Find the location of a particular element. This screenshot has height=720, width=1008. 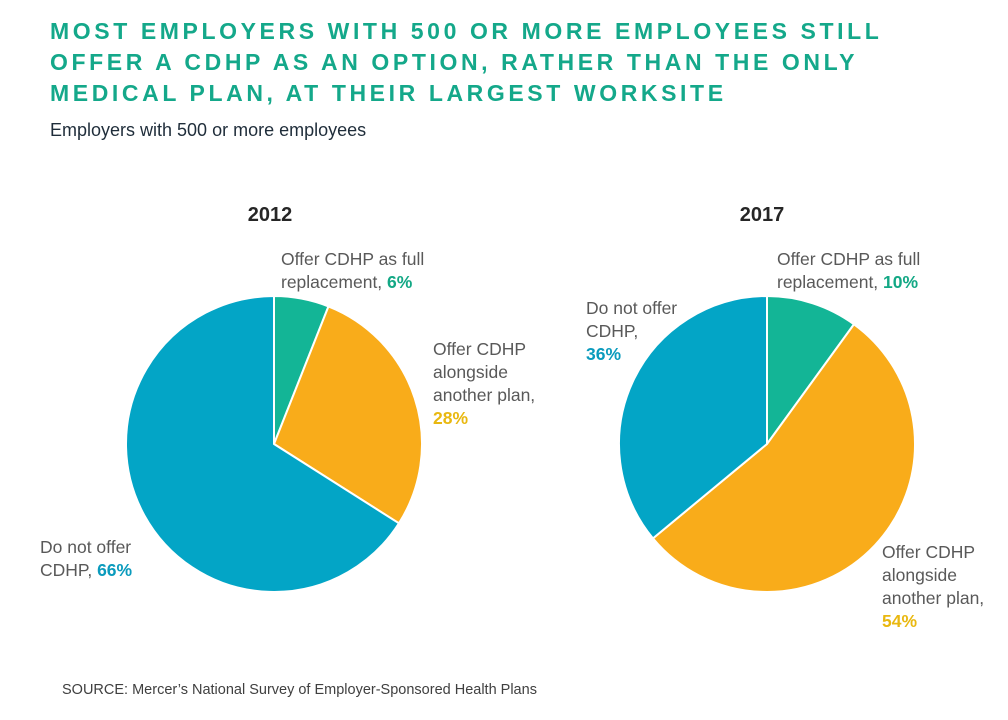

pie-slice-full-replacement-2012 is located at coordinates (301, 370).